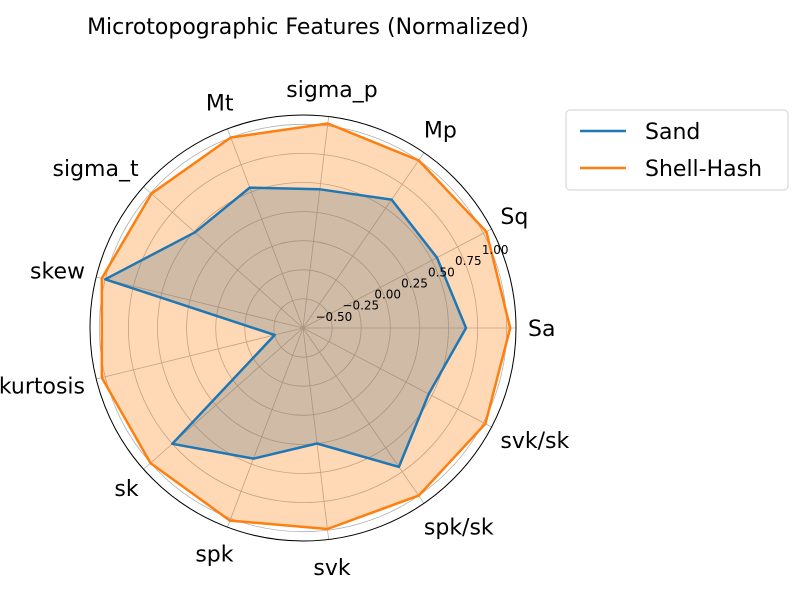  Describe the element at coordinates (495, 250) in the screenshot. I see `r-tick-label: 1.00` at that location.